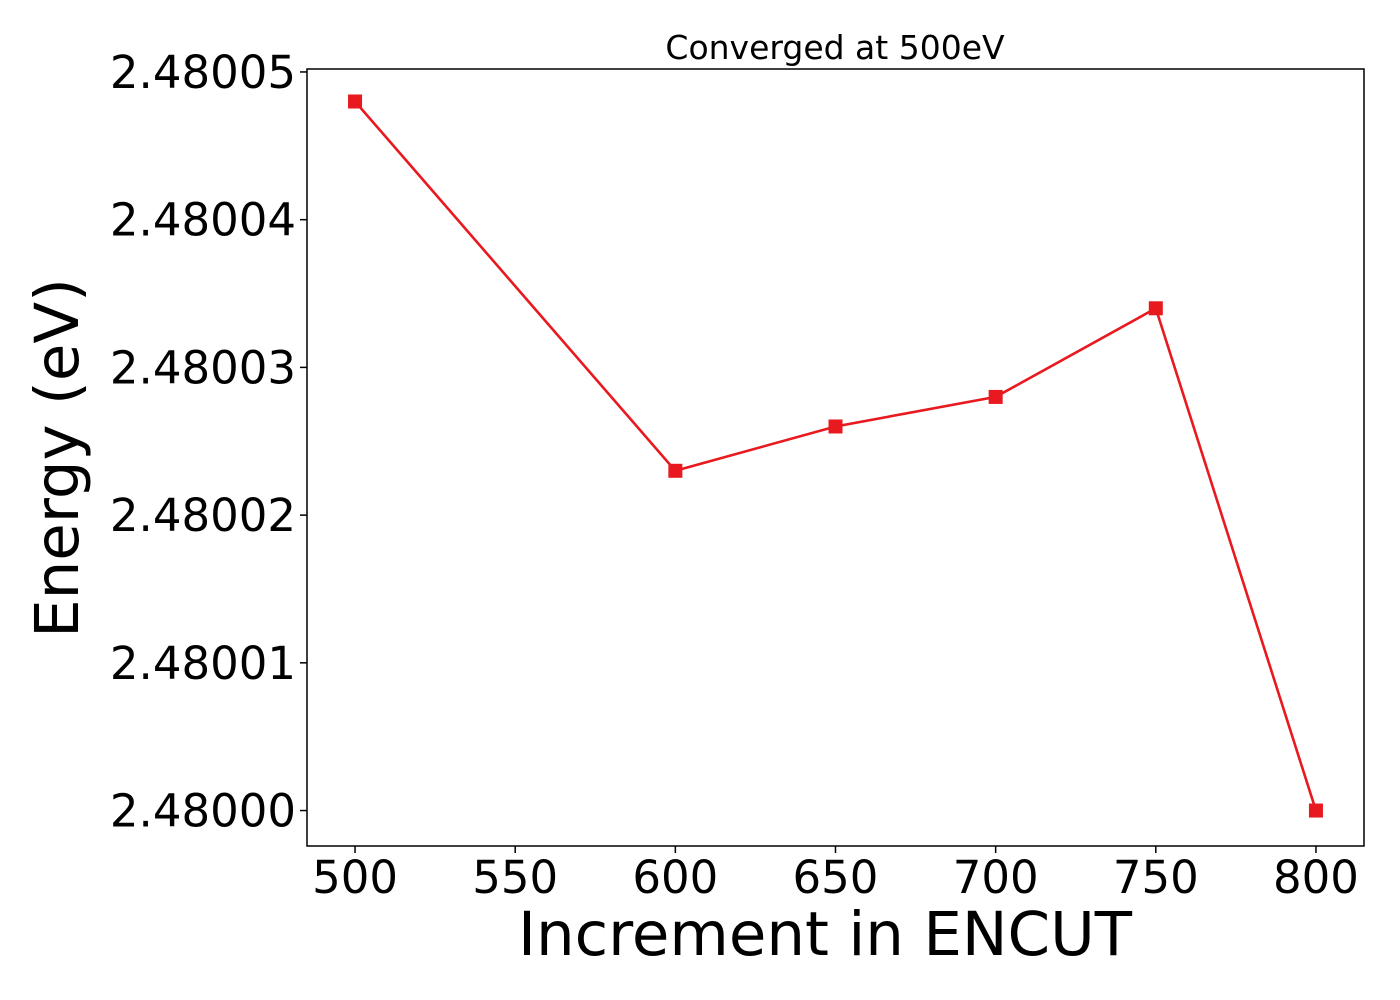 This screenshot has width=1400, height=1000. Describe the element at coordinates (203, 72) in the screenshot. I see `y-tick-label: 2.48005` at that location.